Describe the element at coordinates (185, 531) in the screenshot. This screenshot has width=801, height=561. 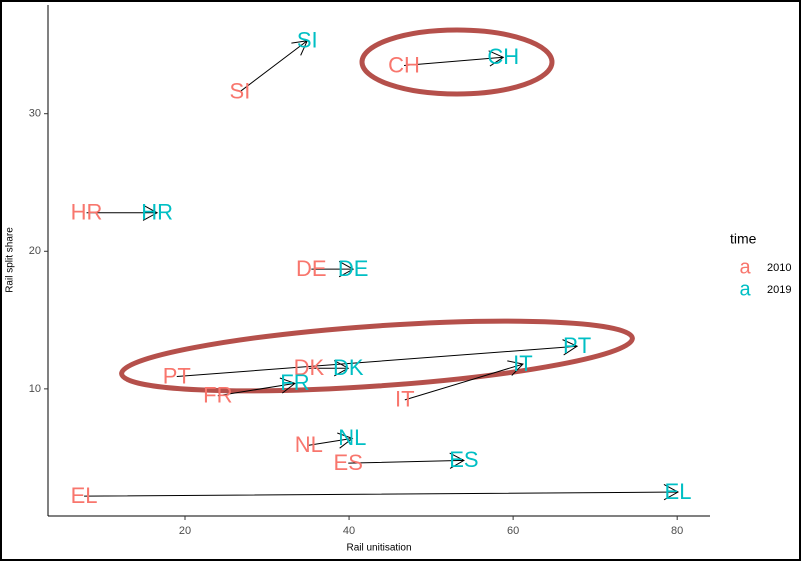
I see `x-tick-label: 20` at that location.